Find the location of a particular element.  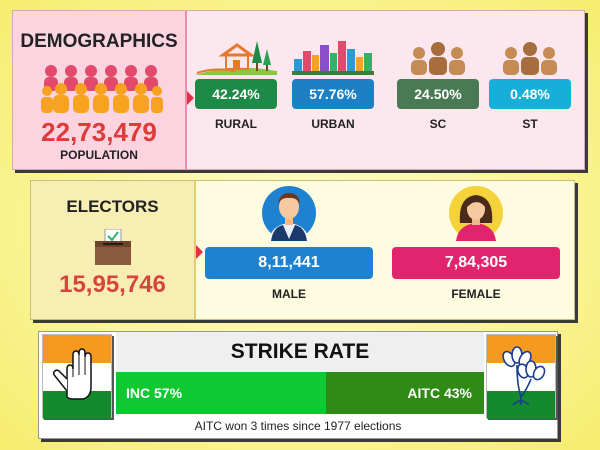

city-skyline-icon is located at coordinates (333, 58).